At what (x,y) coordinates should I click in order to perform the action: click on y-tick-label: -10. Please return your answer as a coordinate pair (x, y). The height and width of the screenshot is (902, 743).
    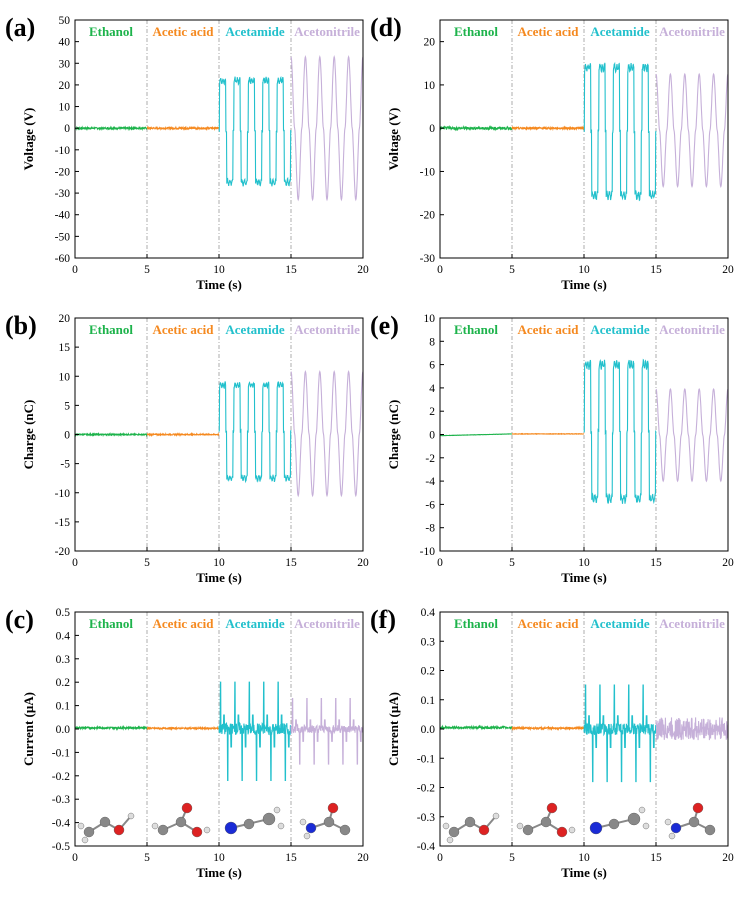
    Looking at the image, I should click on (428, 172).